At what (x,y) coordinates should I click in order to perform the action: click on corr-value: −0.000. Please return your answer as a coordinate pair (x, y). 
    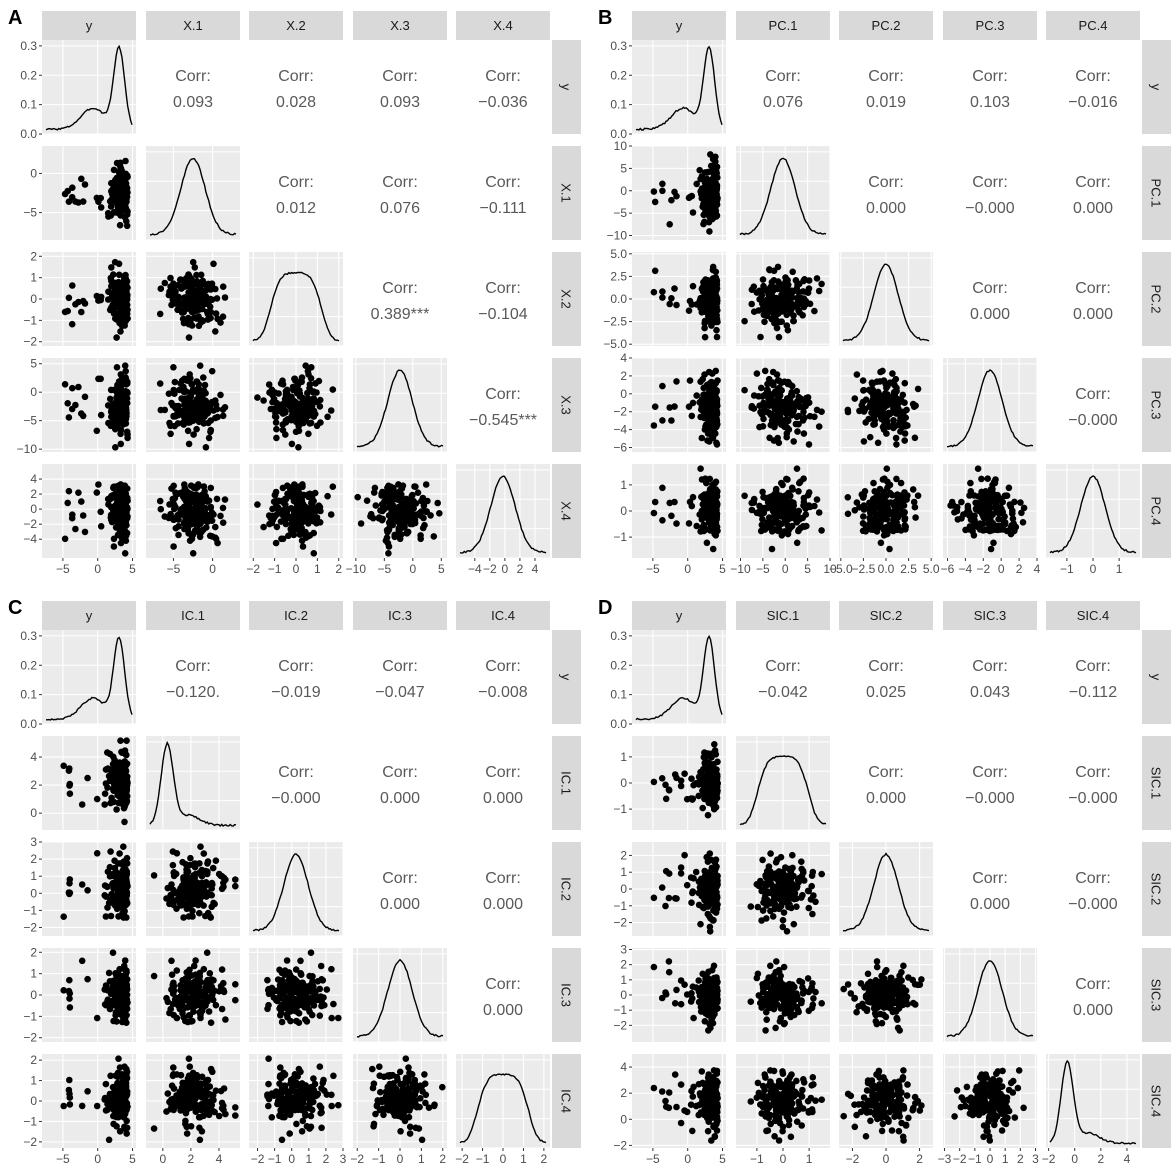
    Looking at the image, I should click on (295, 798).